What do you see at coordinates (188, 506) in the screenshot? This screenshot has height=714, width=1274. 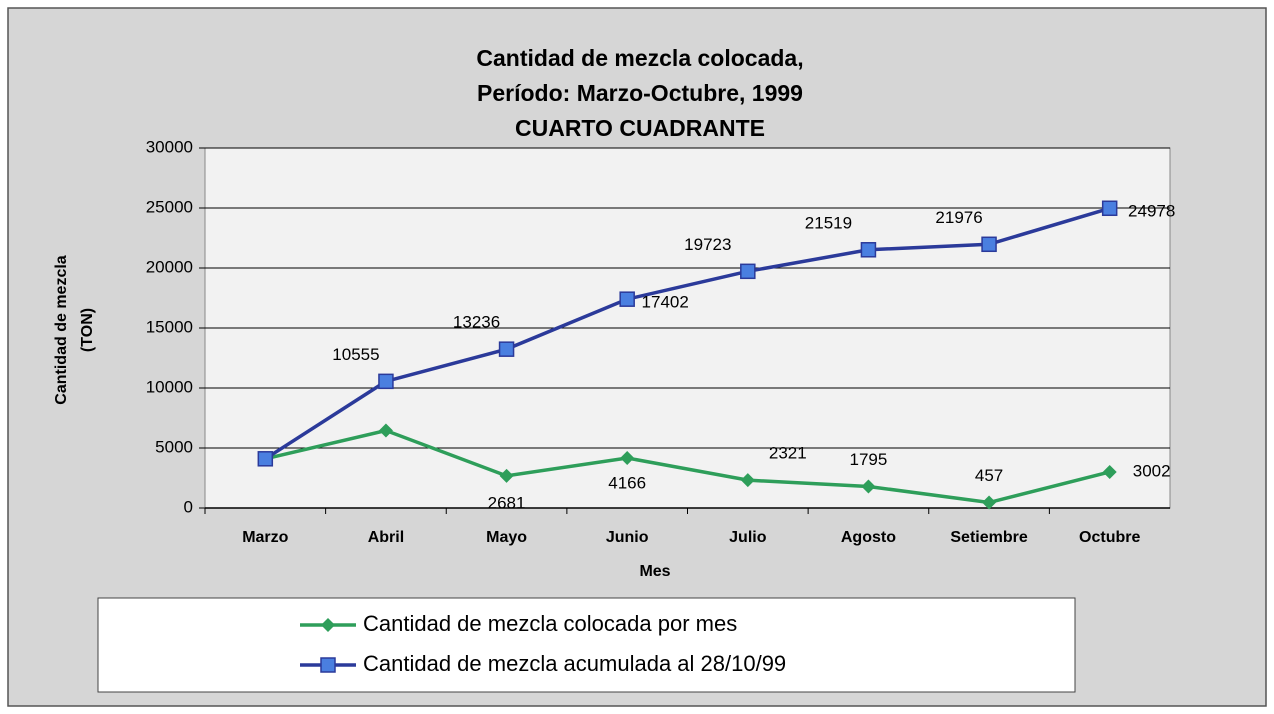 I see `y-tick-label: 0` at bounding box center [188, 506].